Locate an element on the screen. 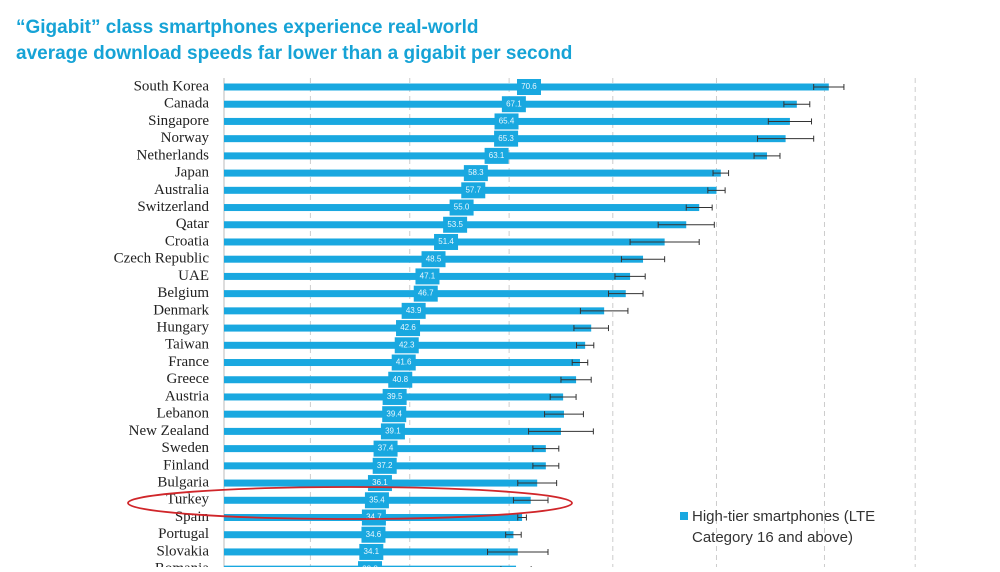 Image resolution: width=1000 pixels, height=572 pixels. category-label: Hungary is located at coordinates (183, 328).